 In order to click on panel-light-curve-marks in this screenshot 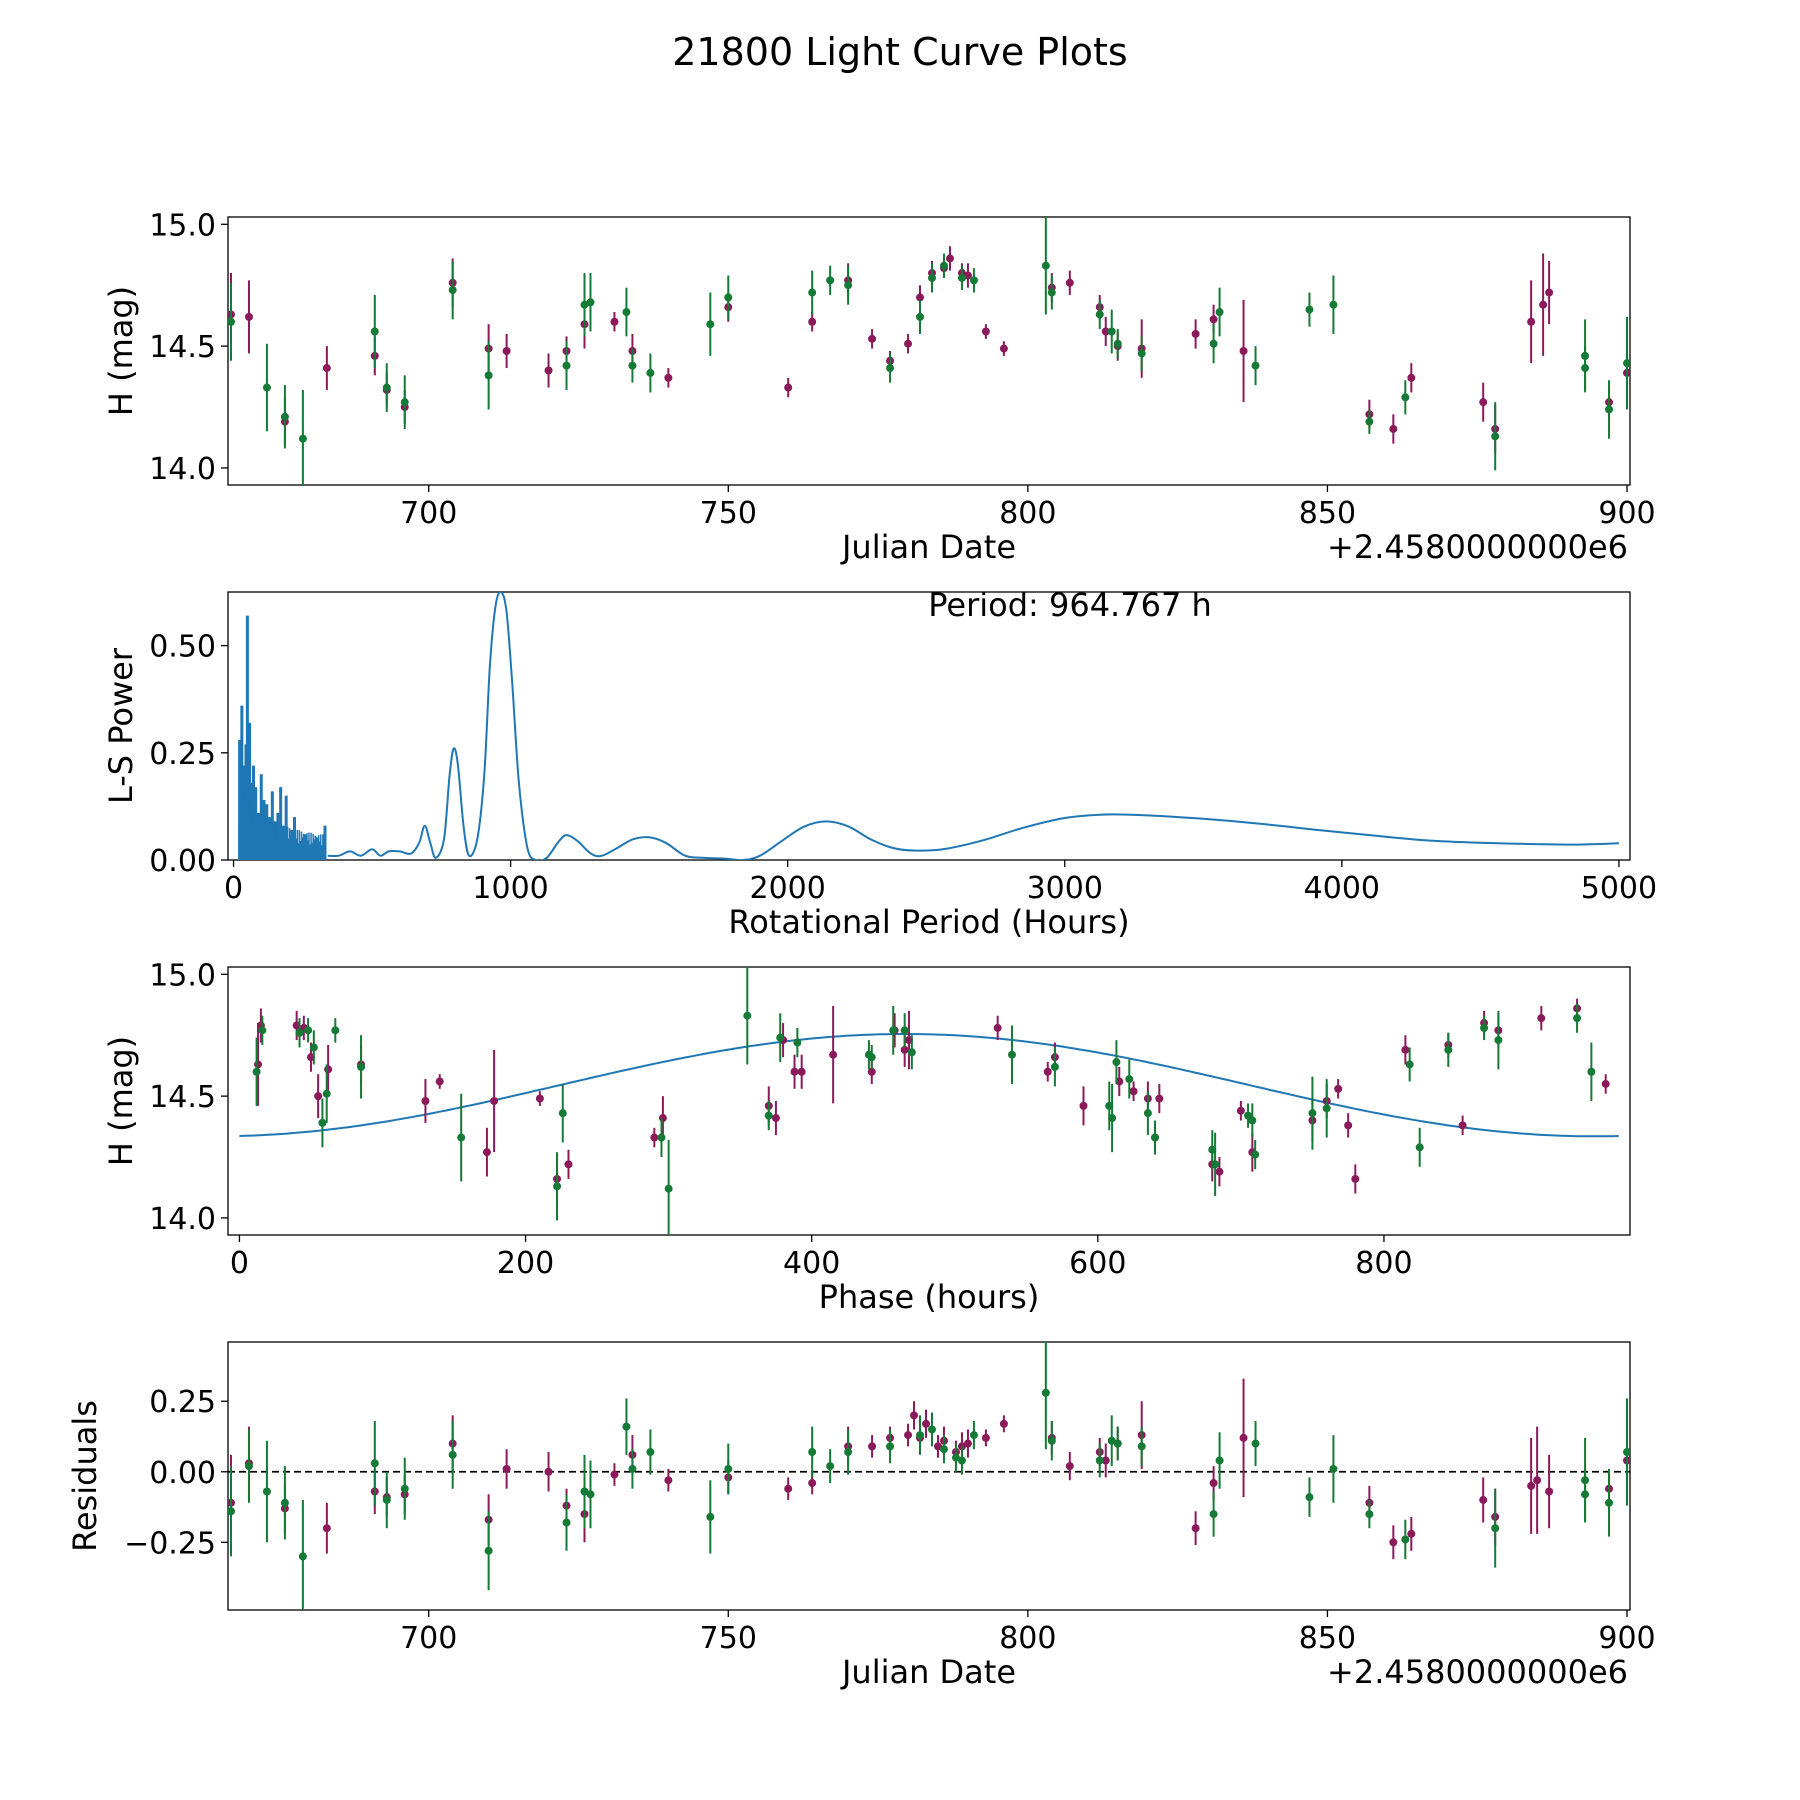, I will do `click(929, 351)`.